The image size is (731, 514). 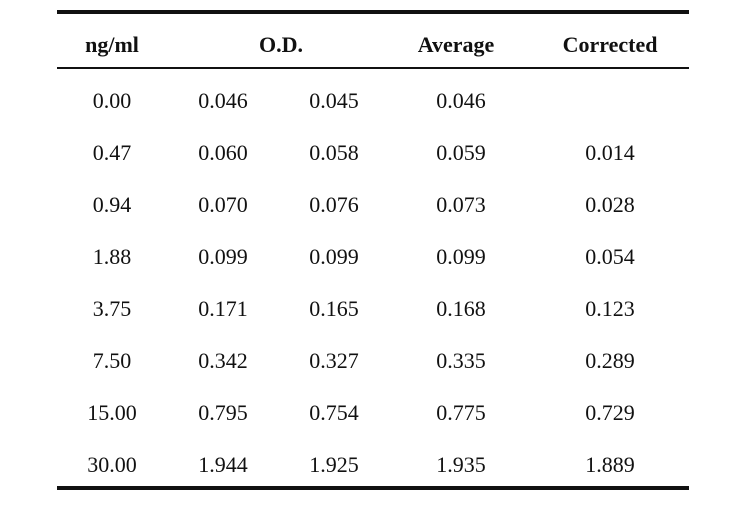 What do you see at coordinates (610, 412) in the screenshot?
I see `cell-corrected: 0.729` at bounding box center [610, 412].